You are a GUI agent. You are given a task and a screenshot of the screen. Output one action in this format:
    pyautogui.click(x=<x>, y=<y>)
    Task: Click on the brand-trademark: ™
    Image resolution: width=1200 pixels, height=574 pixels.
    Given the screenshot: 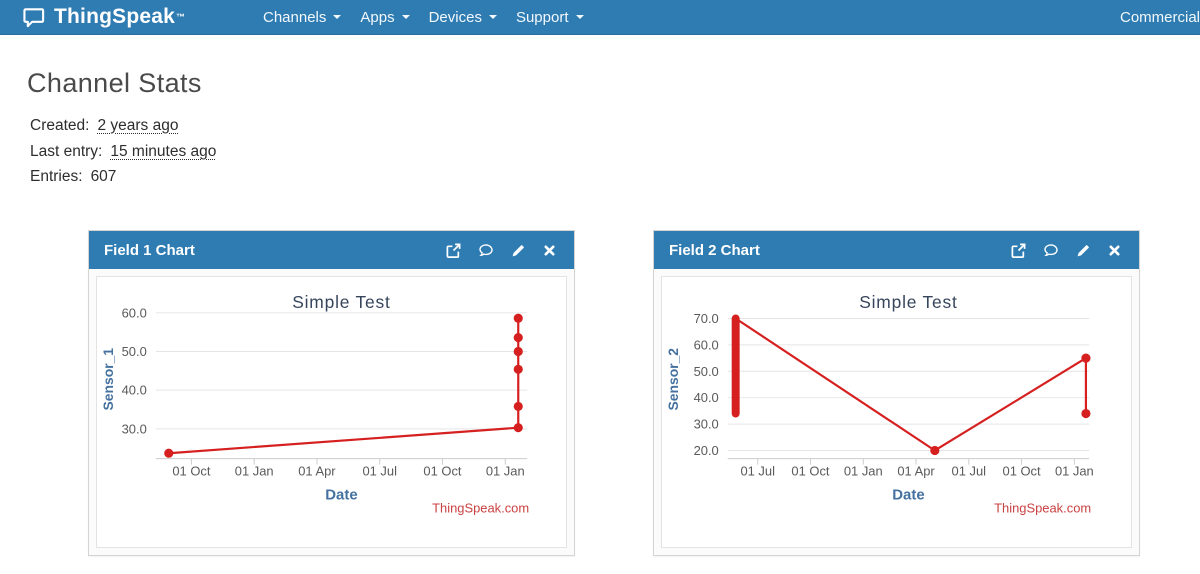 What is the action you would take?
    pyautogui.click(x=181, y=17)
    